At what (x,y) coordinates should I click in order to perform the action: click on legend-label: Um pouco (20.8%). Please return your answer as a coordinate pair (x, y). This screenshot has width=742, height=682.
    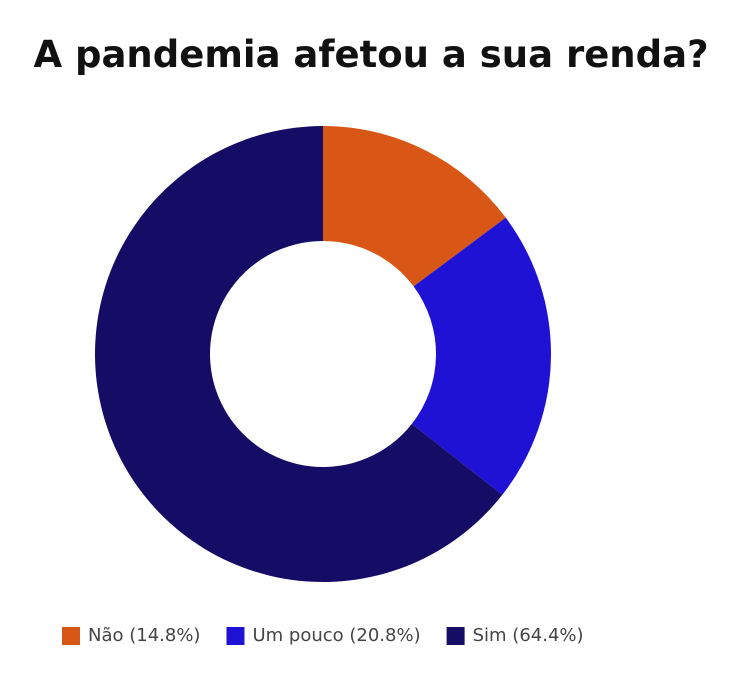
    Looking at the image, I should click on (336, 635).